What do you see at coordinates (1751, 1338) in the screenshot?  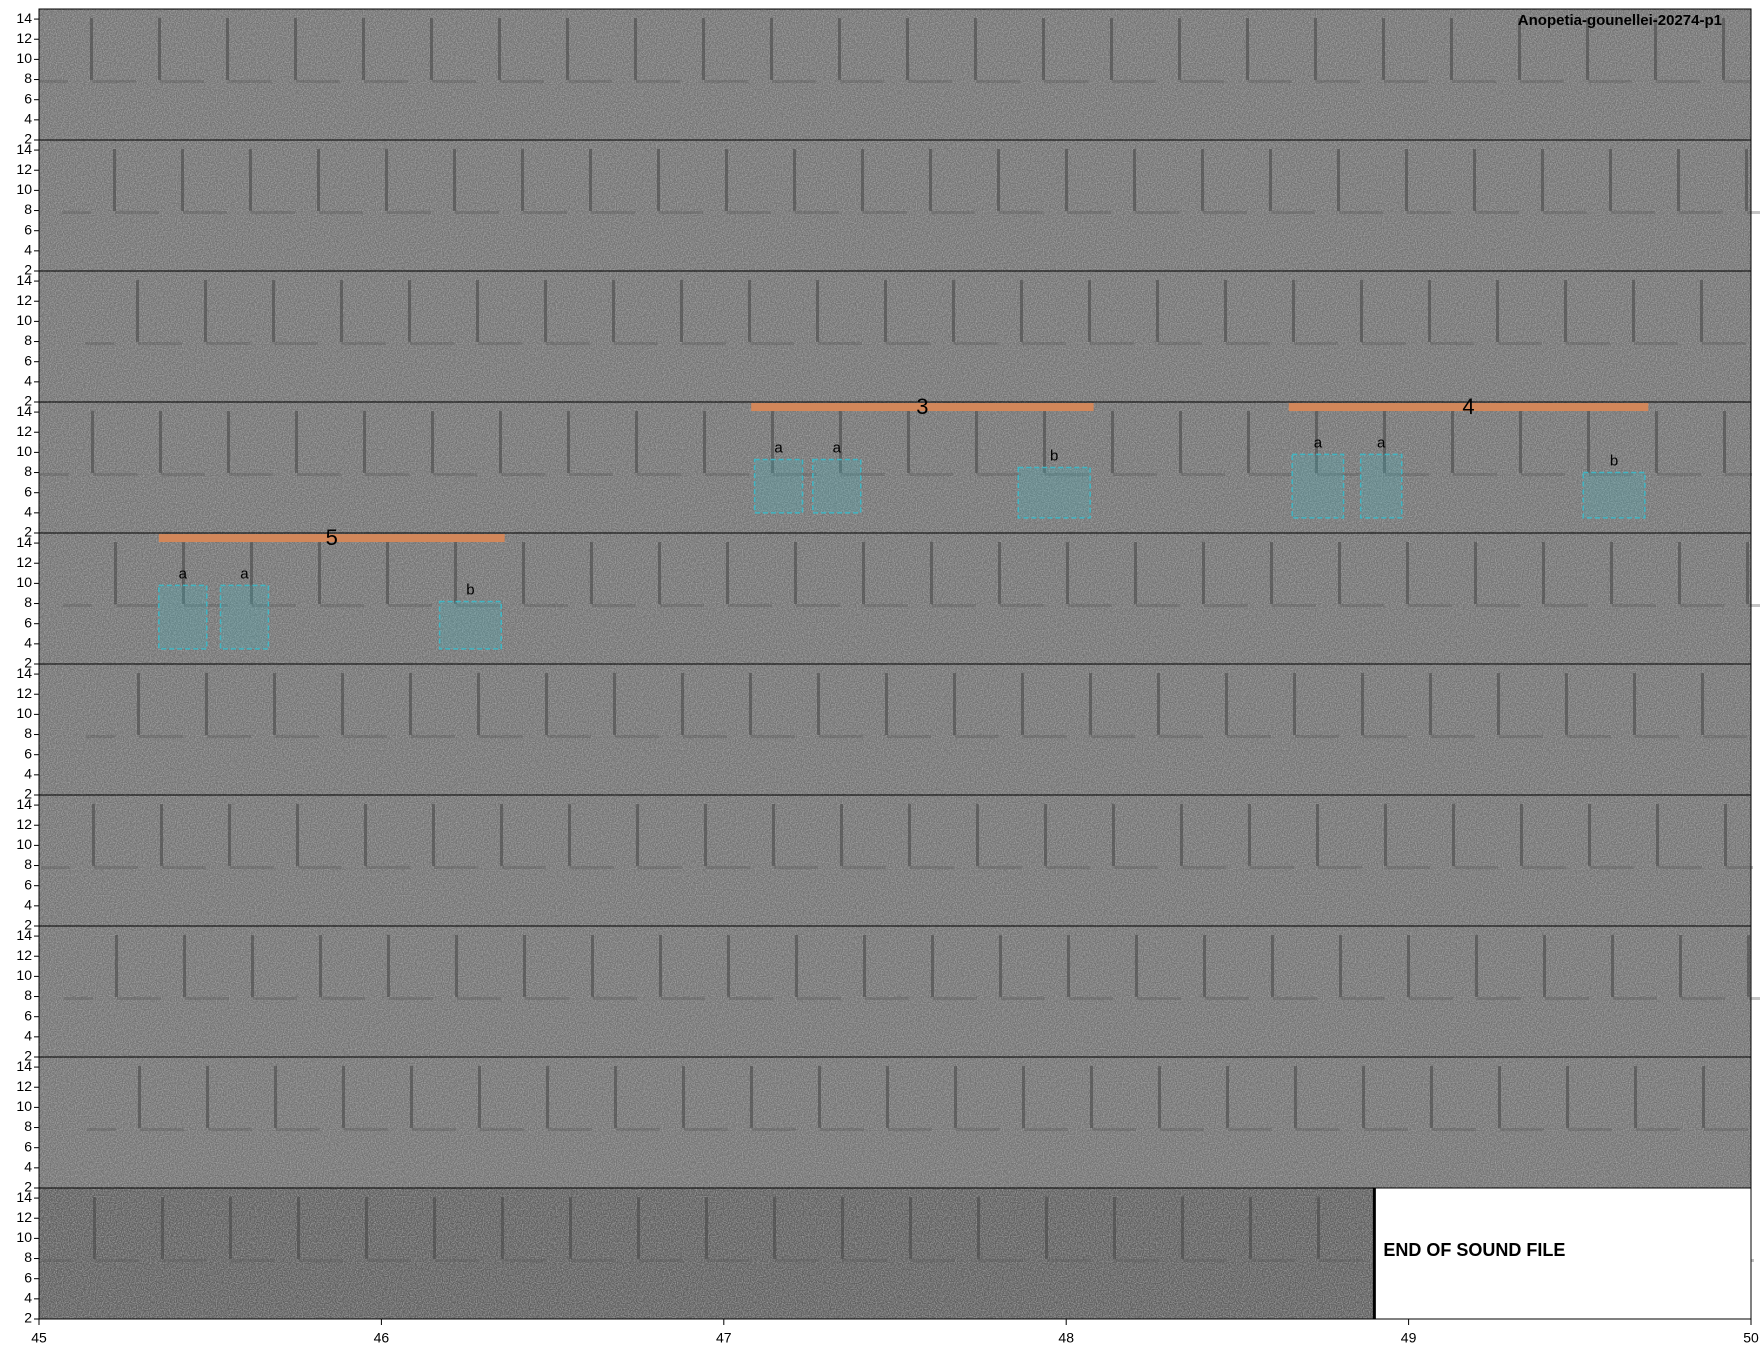 I see `x-tick-label: 50` at bounding box center [1751, 1338].